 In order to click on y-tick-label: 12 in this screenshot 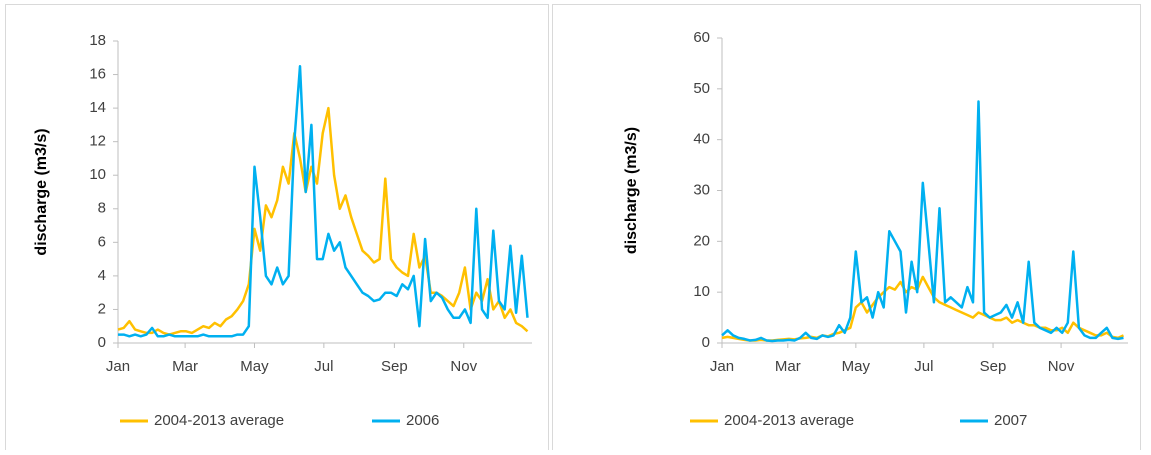, I will do `click(97, 141)`.